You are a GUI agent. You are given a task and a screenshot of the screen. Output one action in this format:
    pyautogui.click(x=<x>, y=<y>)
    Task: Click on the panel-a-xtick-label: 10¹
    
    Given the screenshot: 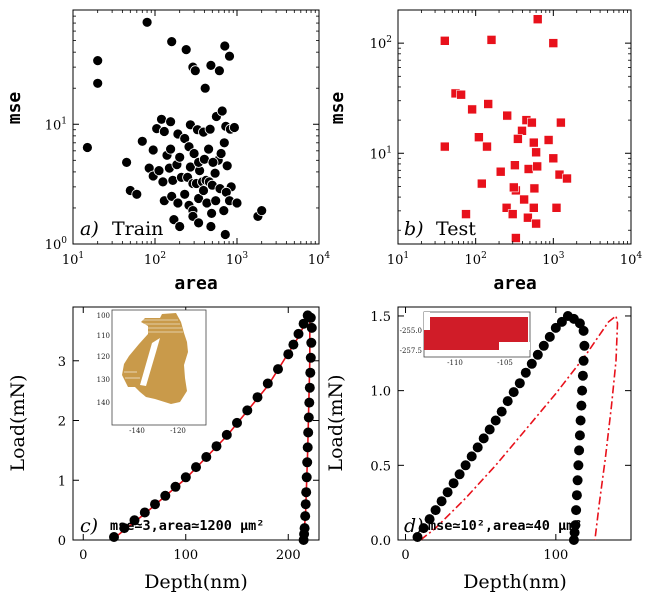 What is the action you would take?
    pyautogui.click(x=73, y=259)
    